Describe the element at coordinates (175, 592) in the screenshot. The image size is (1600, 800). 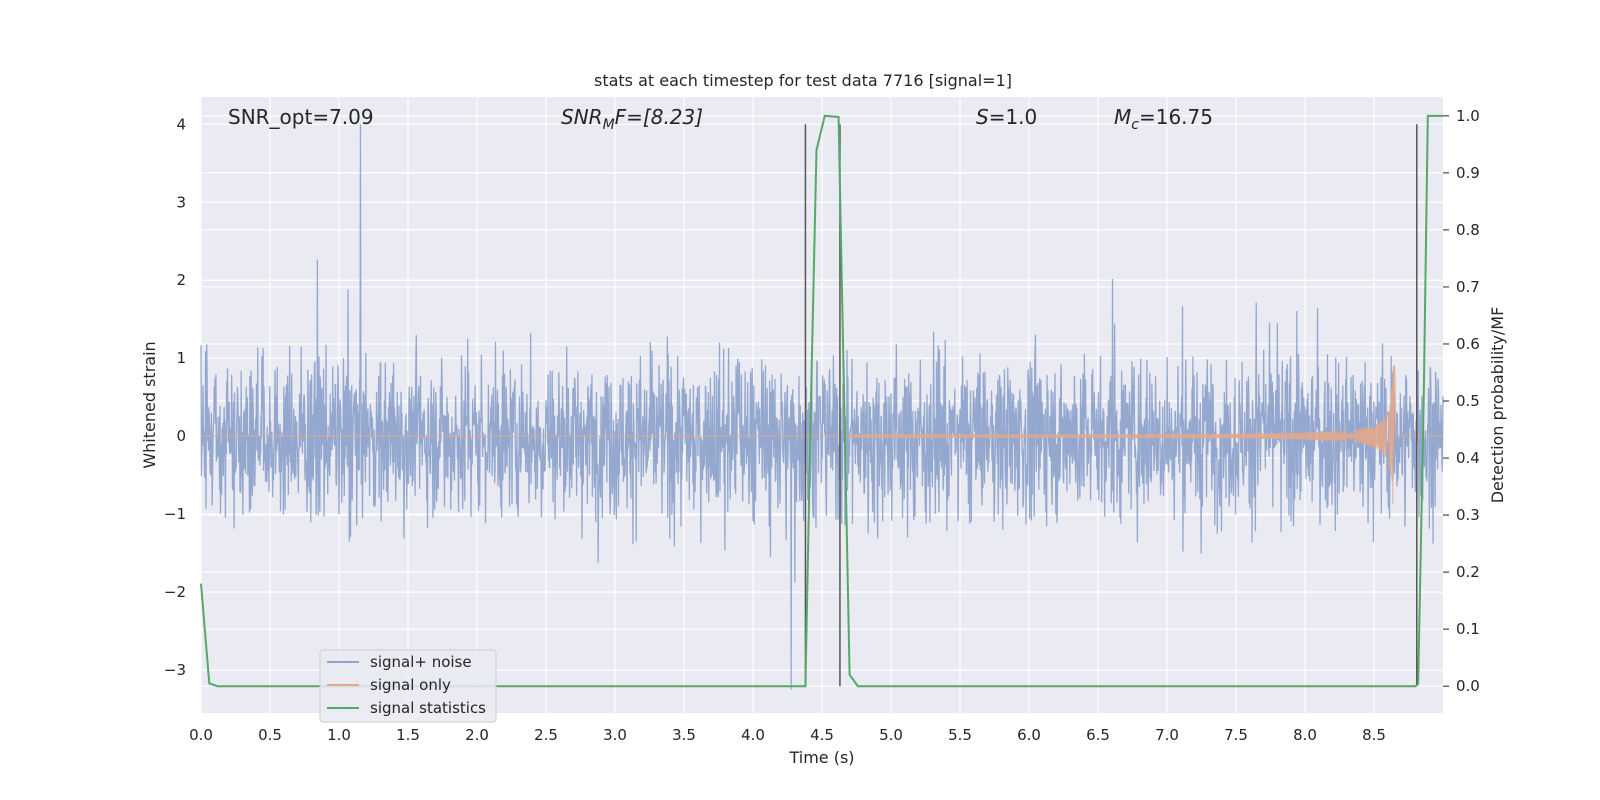
I see `y-tick-label: −2` at that location.